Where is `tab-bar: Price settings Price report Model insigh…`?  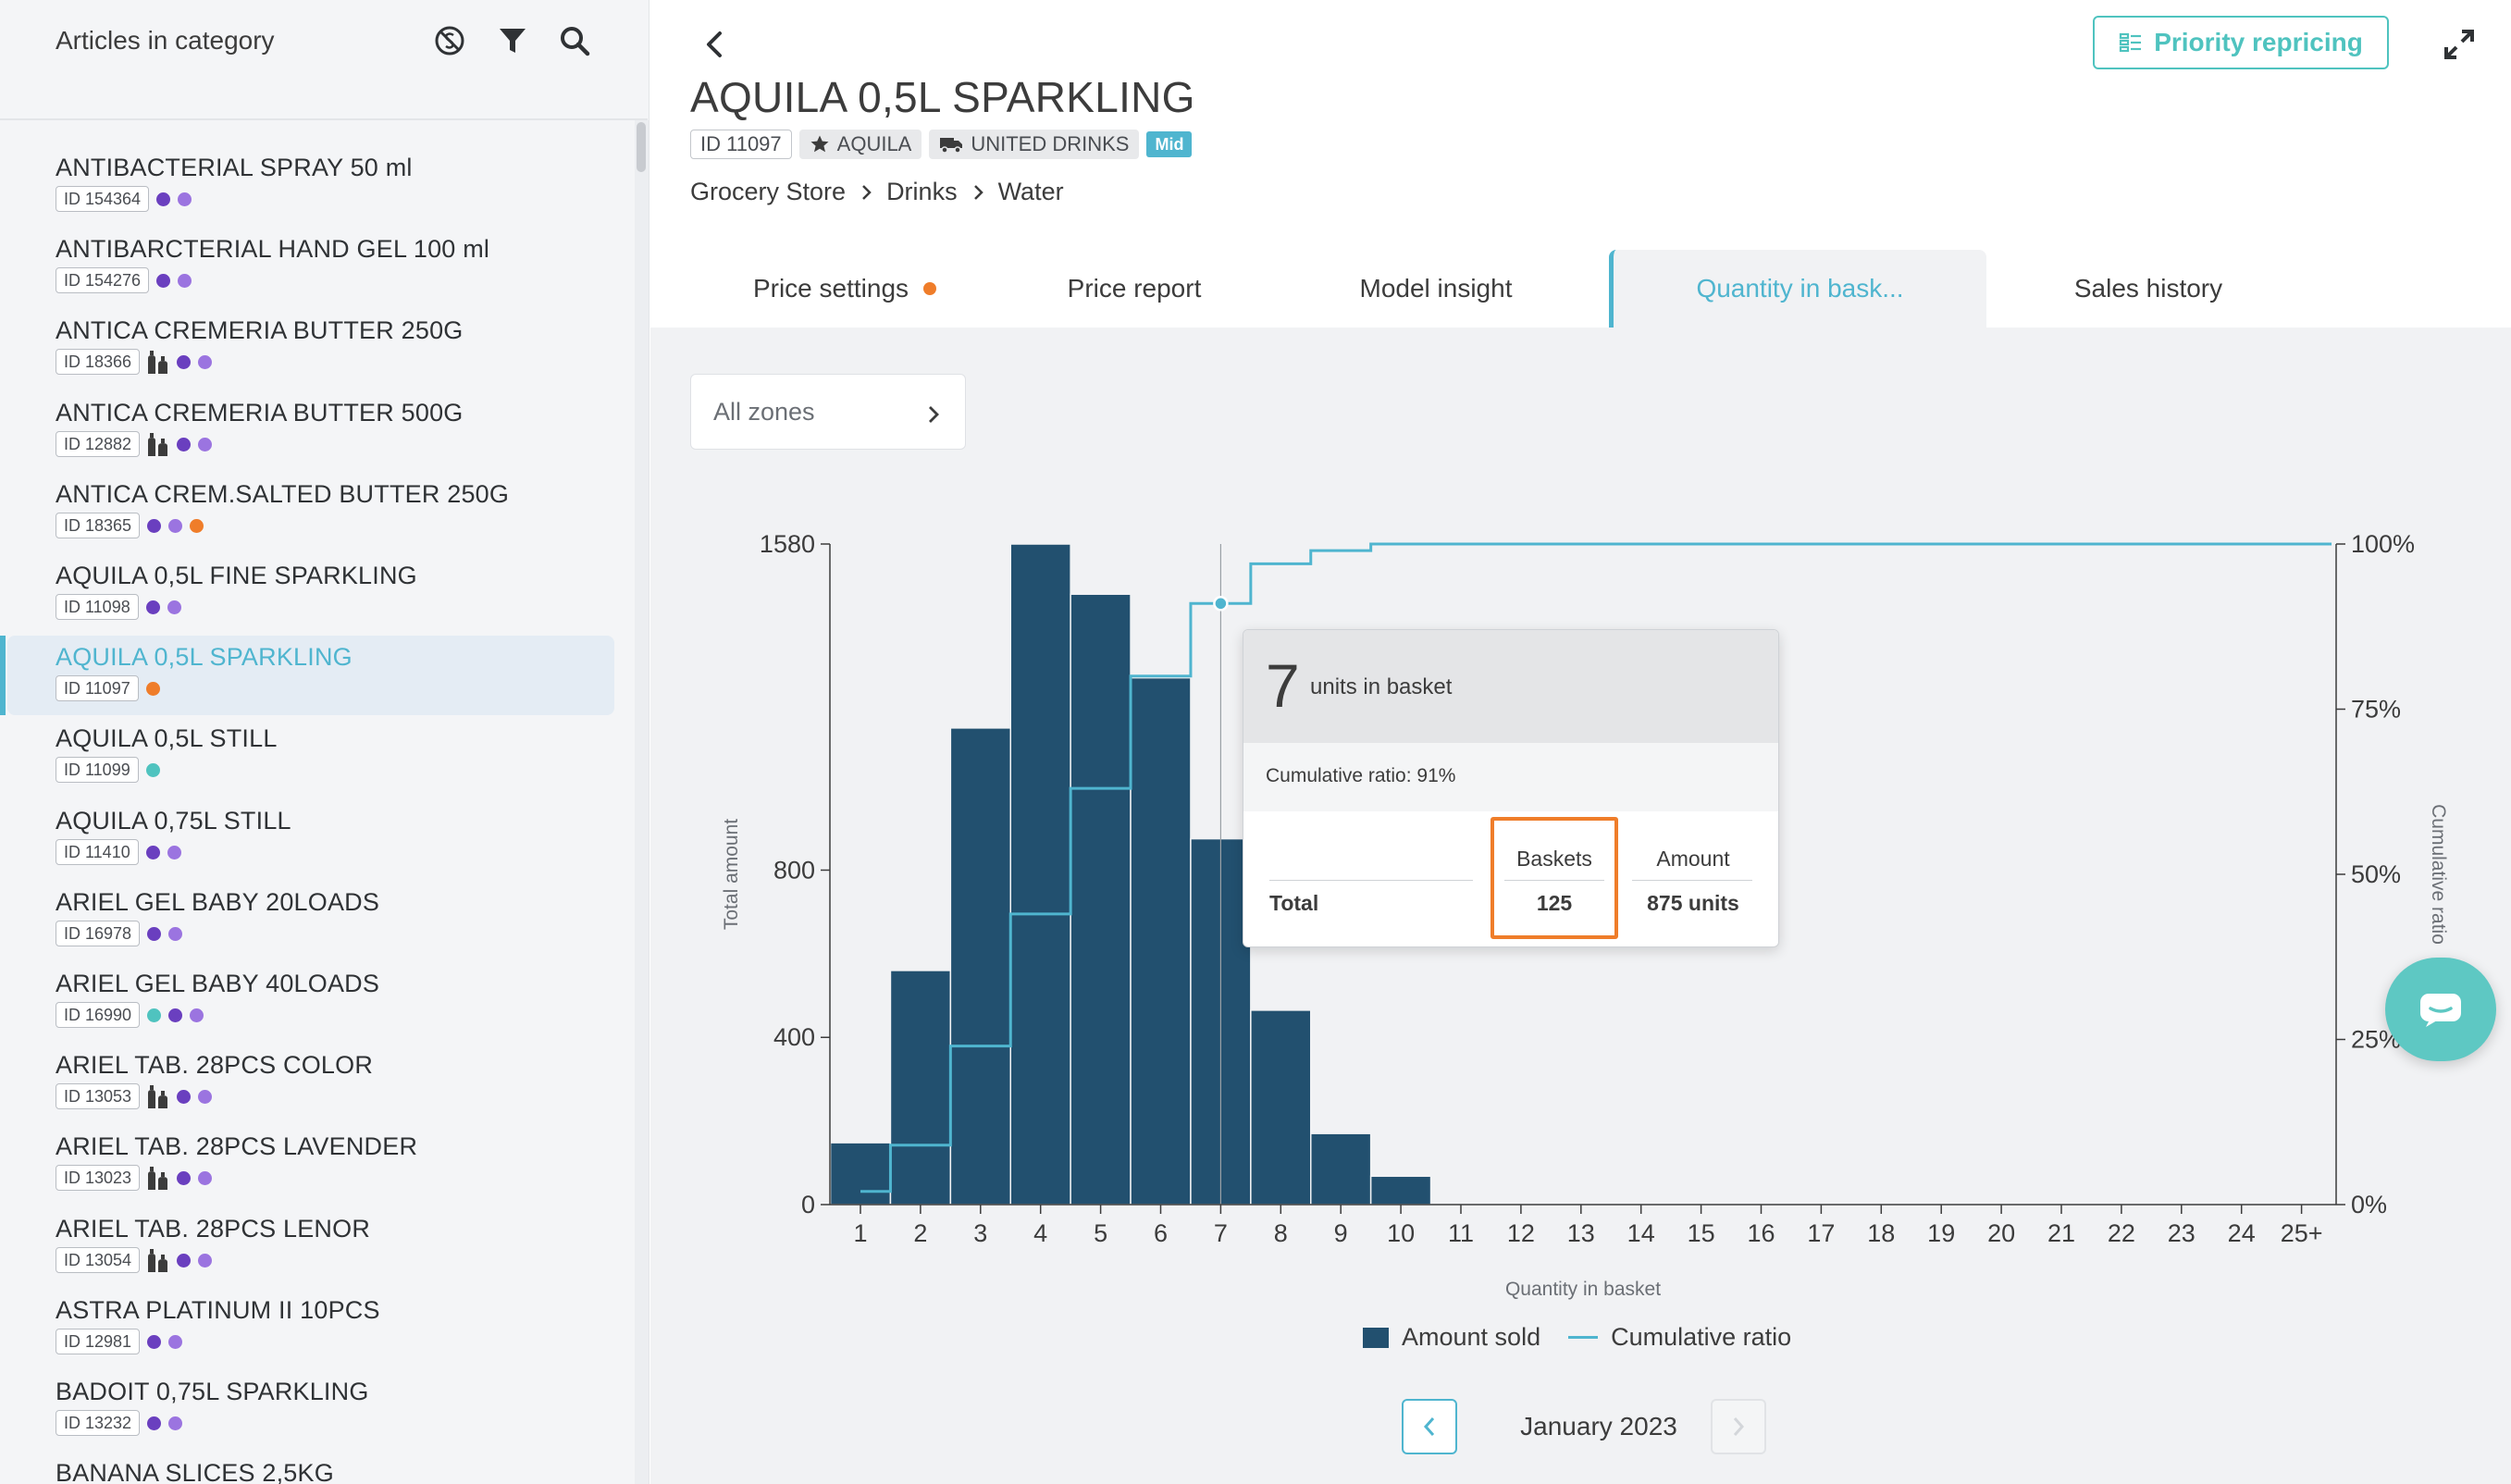
tab-bar: Price settings Price report Model insigh… is located at coordinates (1580, 289).